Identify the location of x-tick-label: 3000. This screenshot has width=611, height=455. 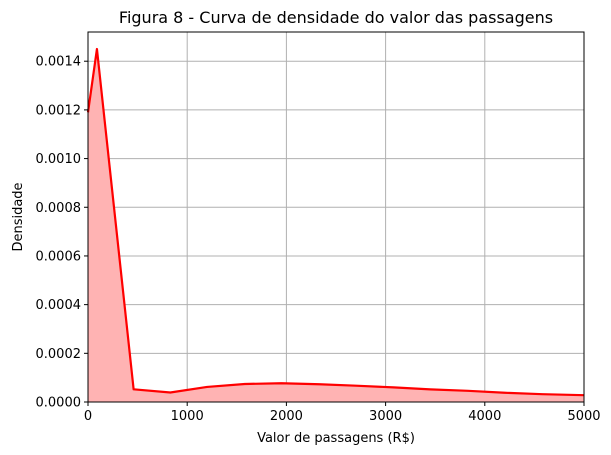
(385, 416).